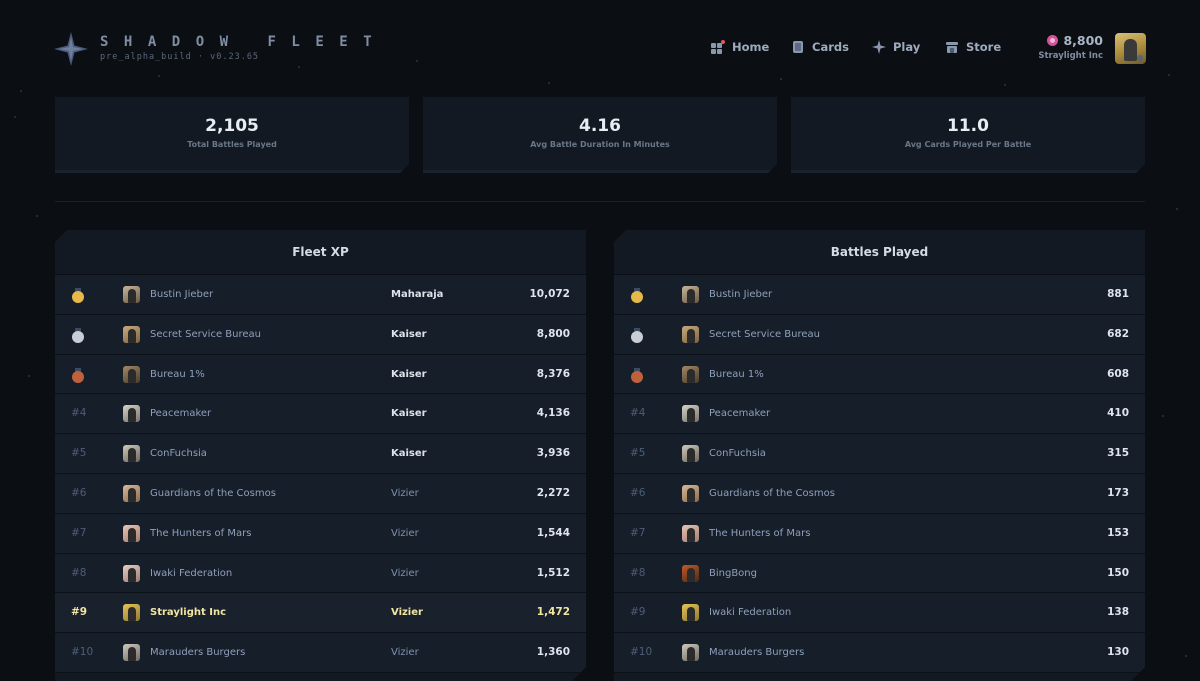 The height and width of the screenshot is (681, 1200). What do you see at coordinates (232, 135) in the screenshot?
I see `stat-card-total-battles: 2,105 Total Battles Played` at bounding box center [232, 135].